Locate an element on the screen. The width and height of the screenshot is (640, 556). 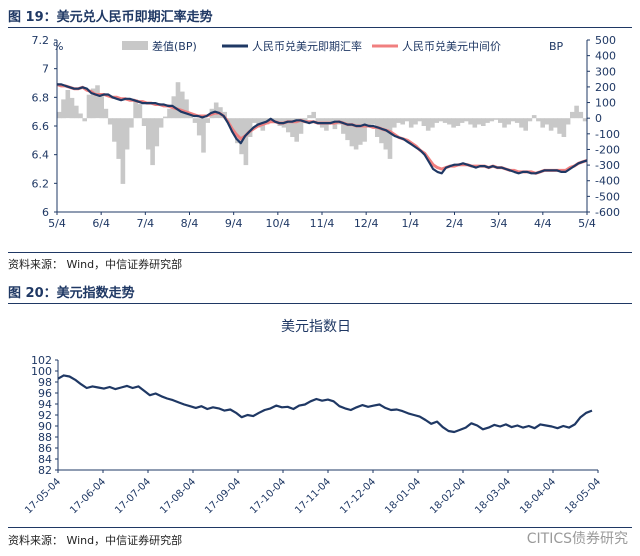
x-tick-label: 17-12-04 is located at coordinates (358, 496).